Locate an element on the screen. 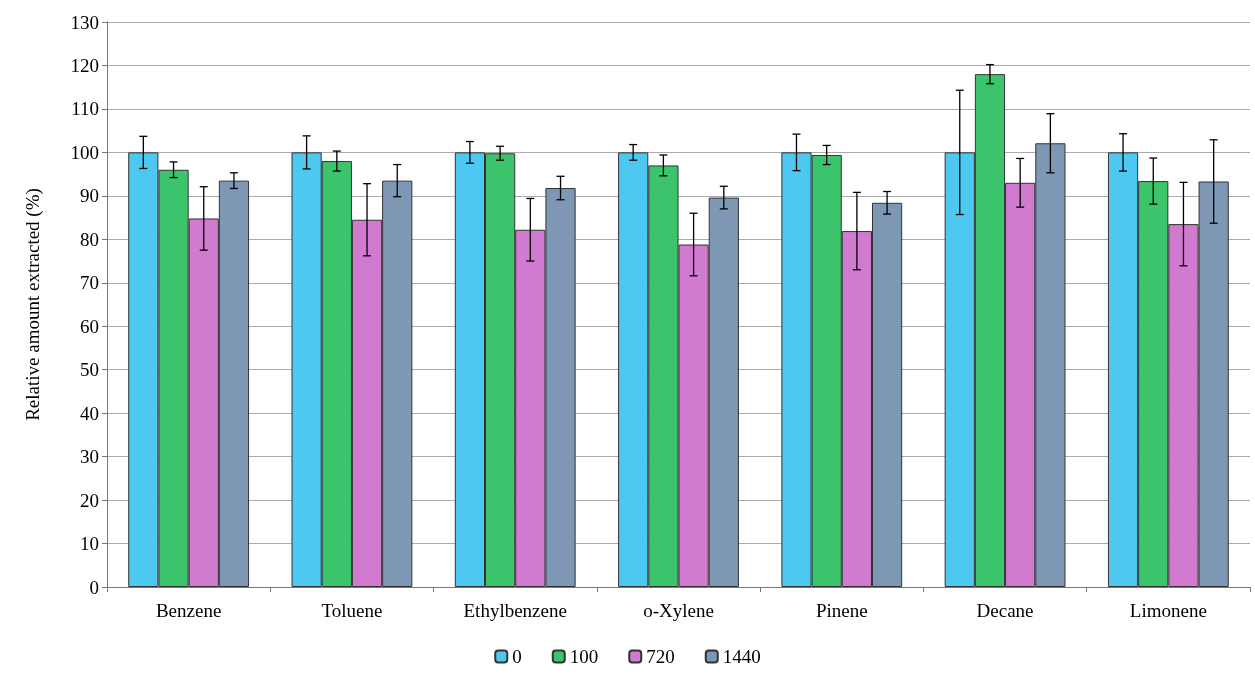 Image resolution: width=1255 pixels, height=679 pixels. y-tick-label: 110 is located at coordinates (85, 109).